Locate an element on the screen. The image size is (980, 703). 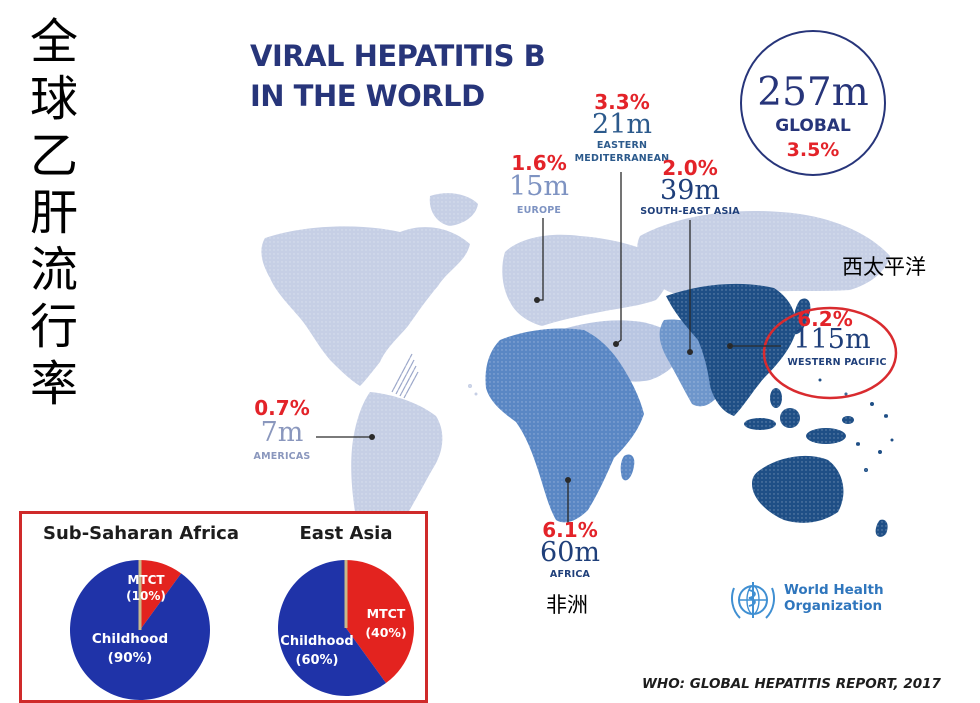
emro-value: 21m is located at coordinates (622, 124).